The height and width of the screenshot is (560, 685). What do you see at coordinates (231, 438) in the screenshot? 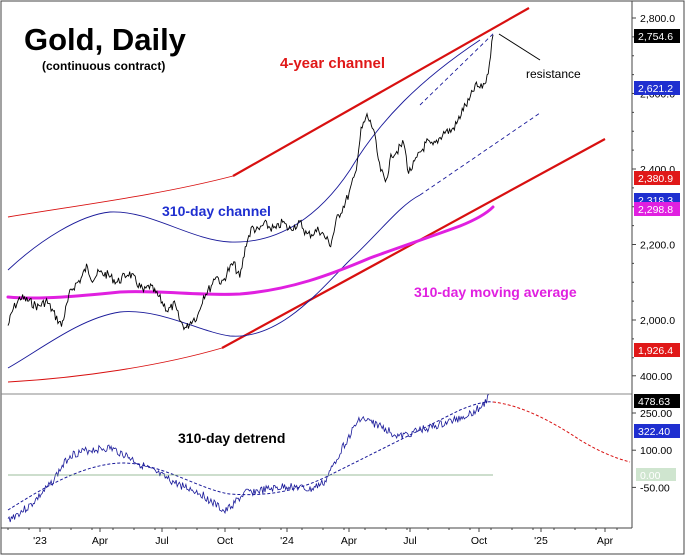
I see `detrend-label: 310-day detrend` at bounding box center [231, 438].